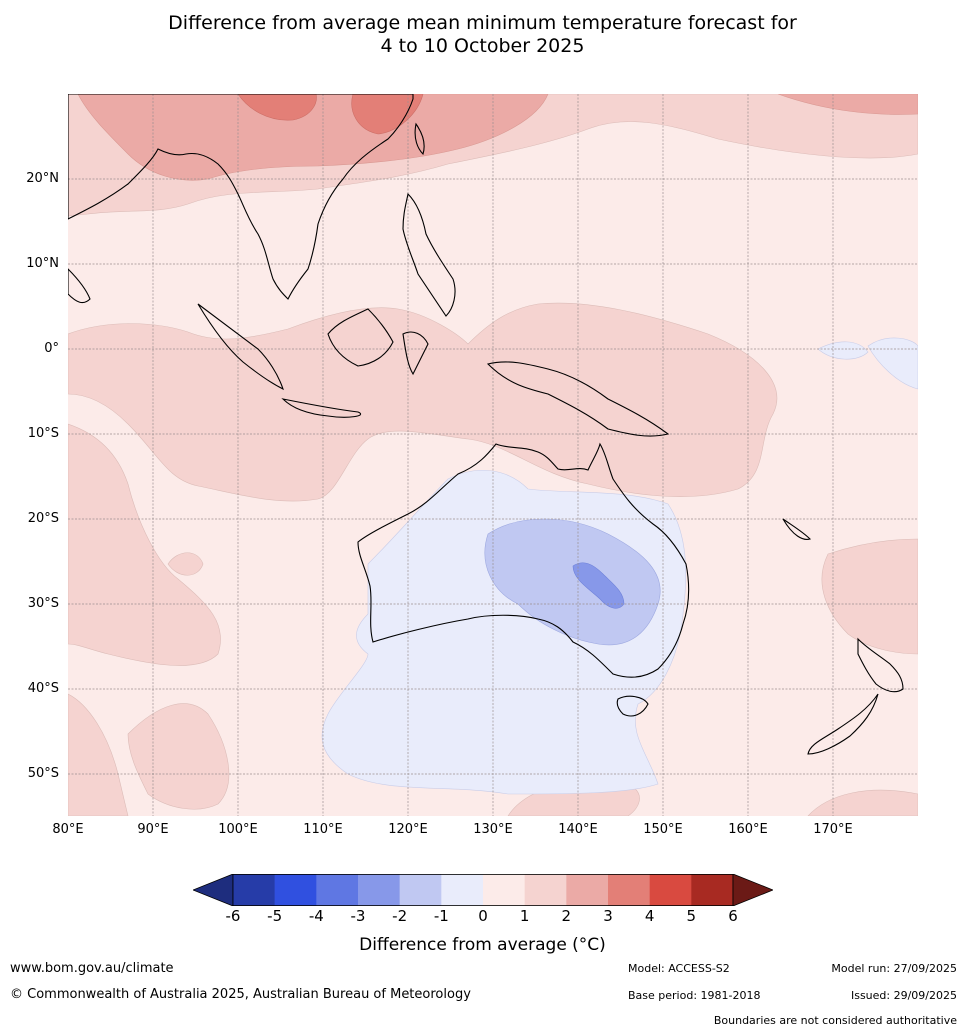  I want to click on lon-label-130e: 130°E, so click(493, 829).